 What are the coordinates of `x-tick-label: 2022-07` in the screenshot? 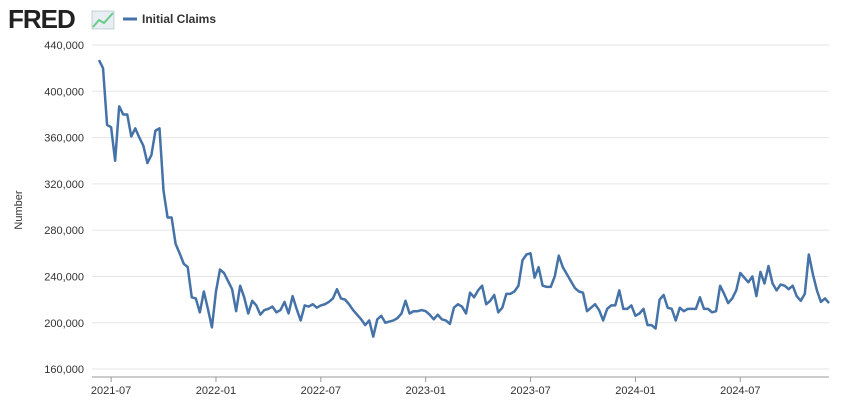 It's located at (321, 391).